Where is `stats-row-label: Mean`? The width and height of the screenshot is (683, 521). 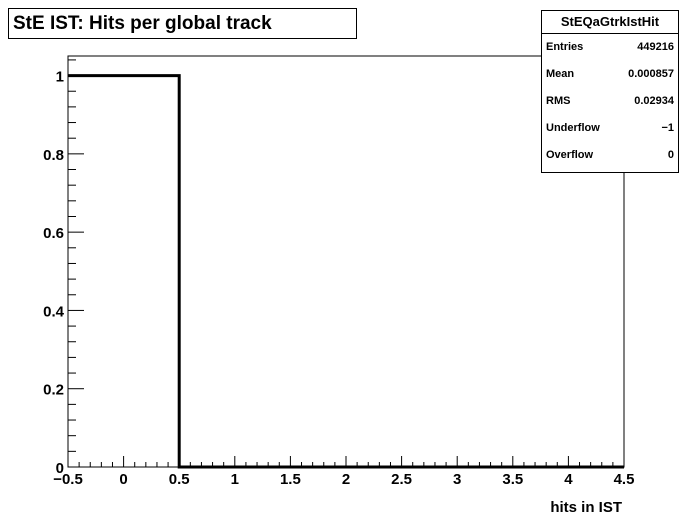 stats-row-label: Mean is located at coordinates (560, 74).